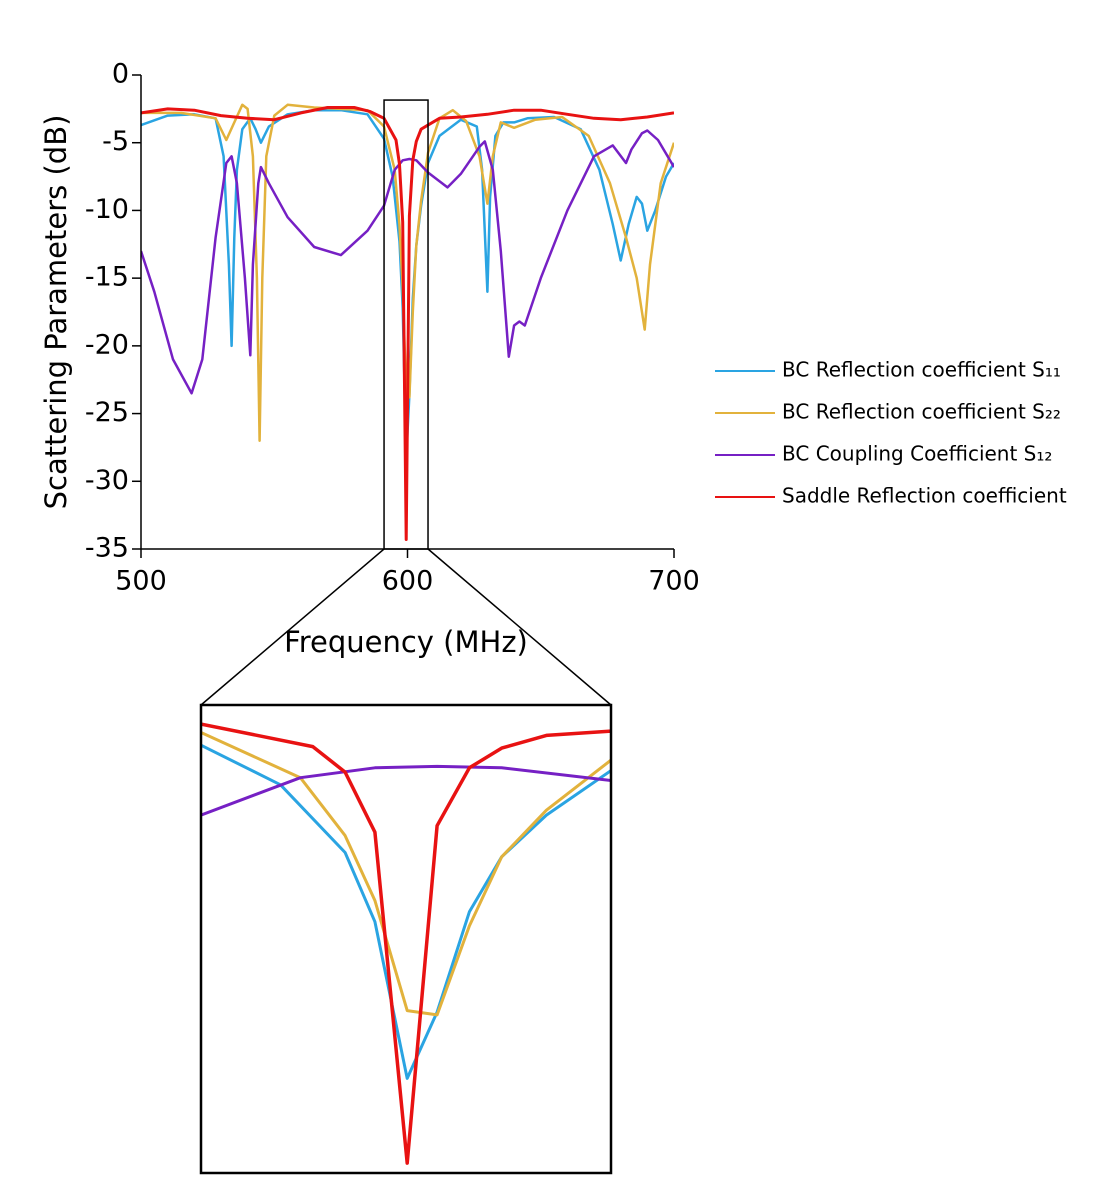 The image size is (1115, 1180). I want to click on legend-label: BC Reflection coefficient S₁₁, so click(921, 370).